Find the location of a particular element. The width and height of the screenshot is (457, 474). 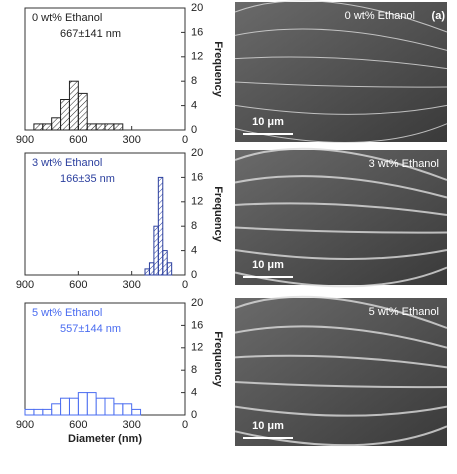

annotation: 5 wt% Ethanol is located at coordinates (67, 313).